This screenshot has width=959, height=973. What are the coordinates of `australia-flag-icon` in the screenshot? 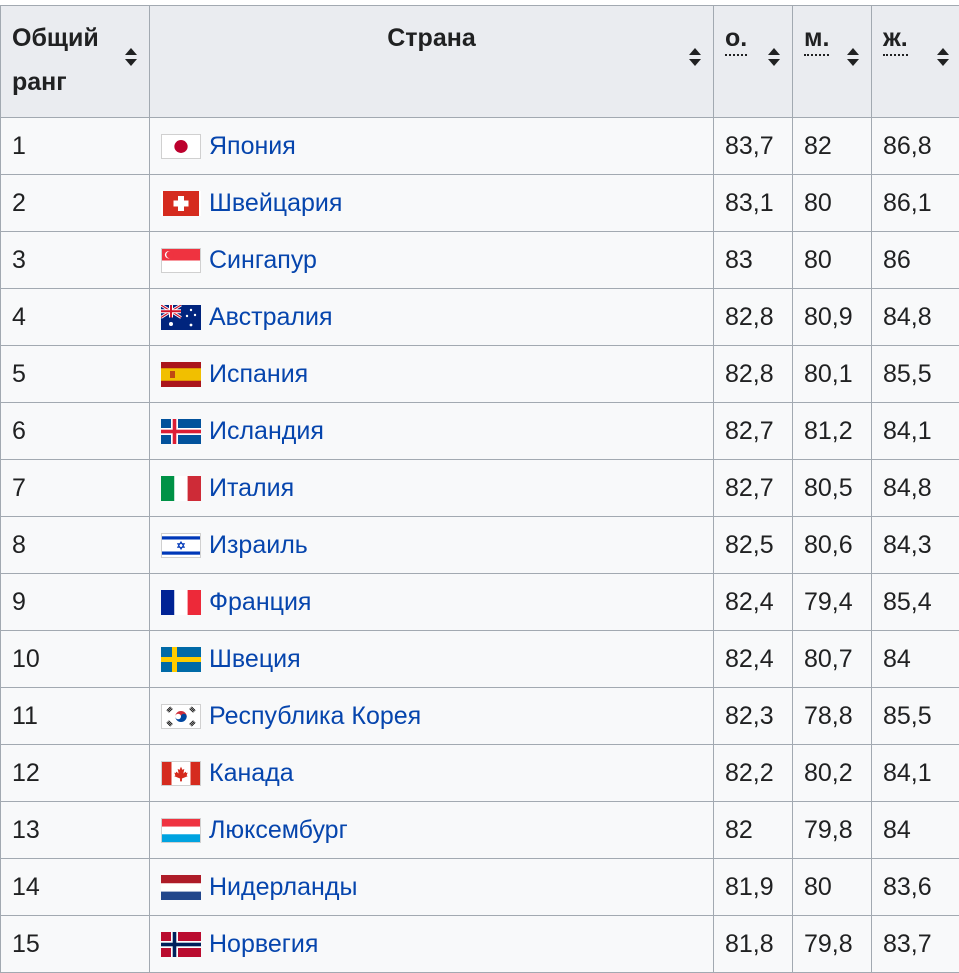 It's located at (181, 317).